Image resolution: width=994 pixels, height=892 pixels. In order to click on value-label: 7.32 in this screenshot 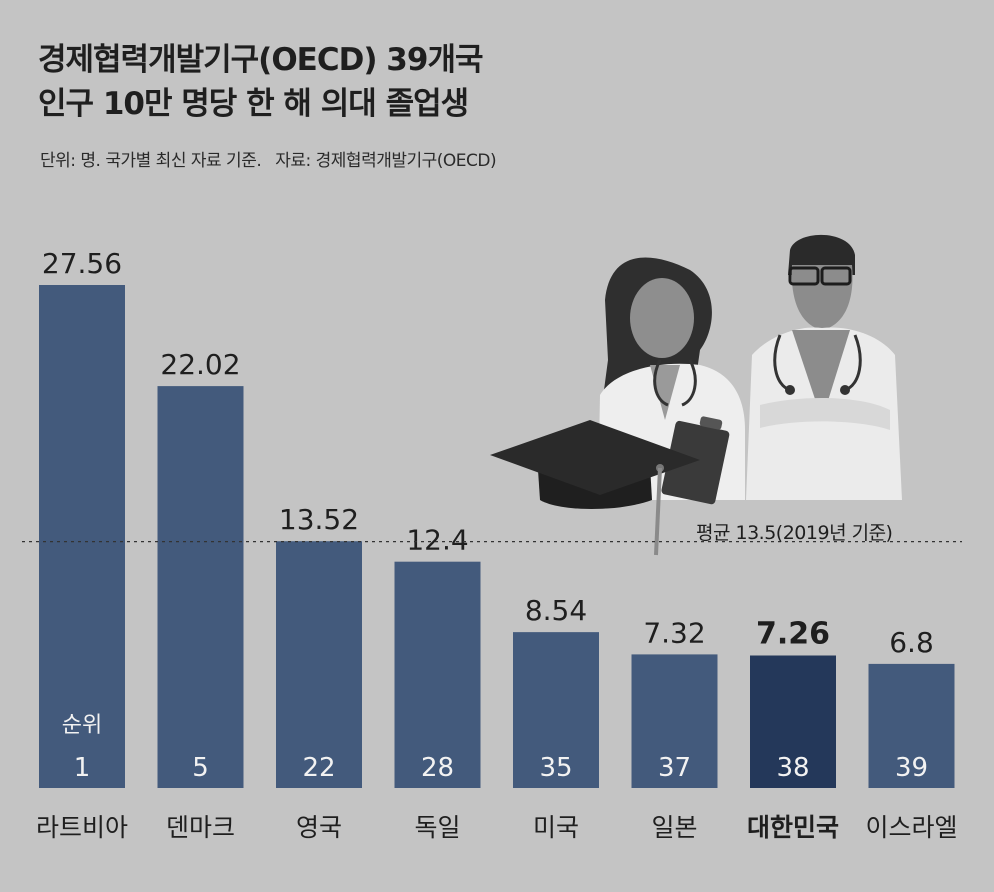, I will do `click(674, 632)`.